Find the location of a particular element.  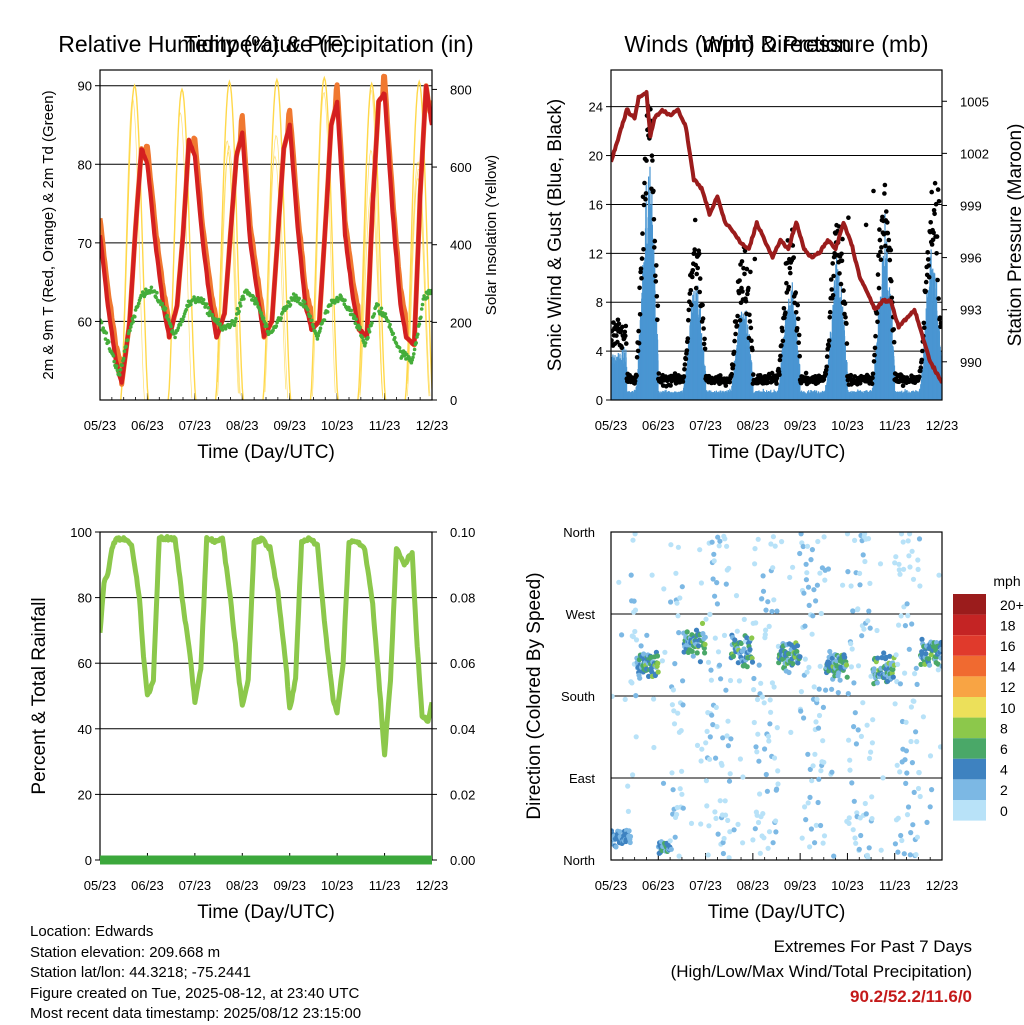

y2-tick-label: 600 is located at coordinates (461, 167).